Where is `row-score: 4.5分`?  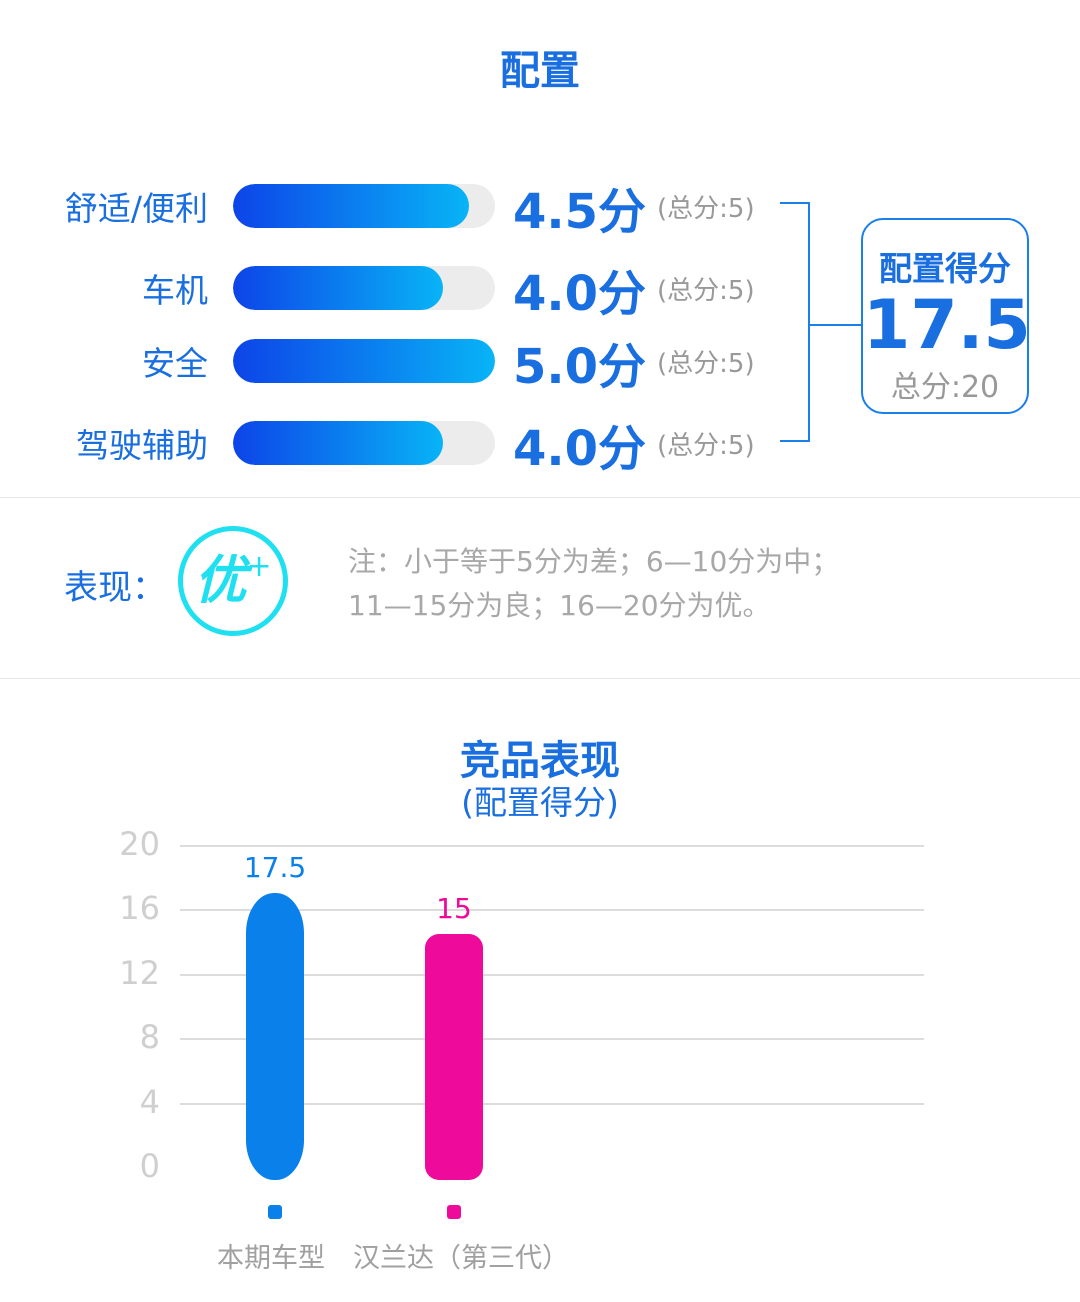
row-score: 4.5分 is located at coordinates (580, 212).